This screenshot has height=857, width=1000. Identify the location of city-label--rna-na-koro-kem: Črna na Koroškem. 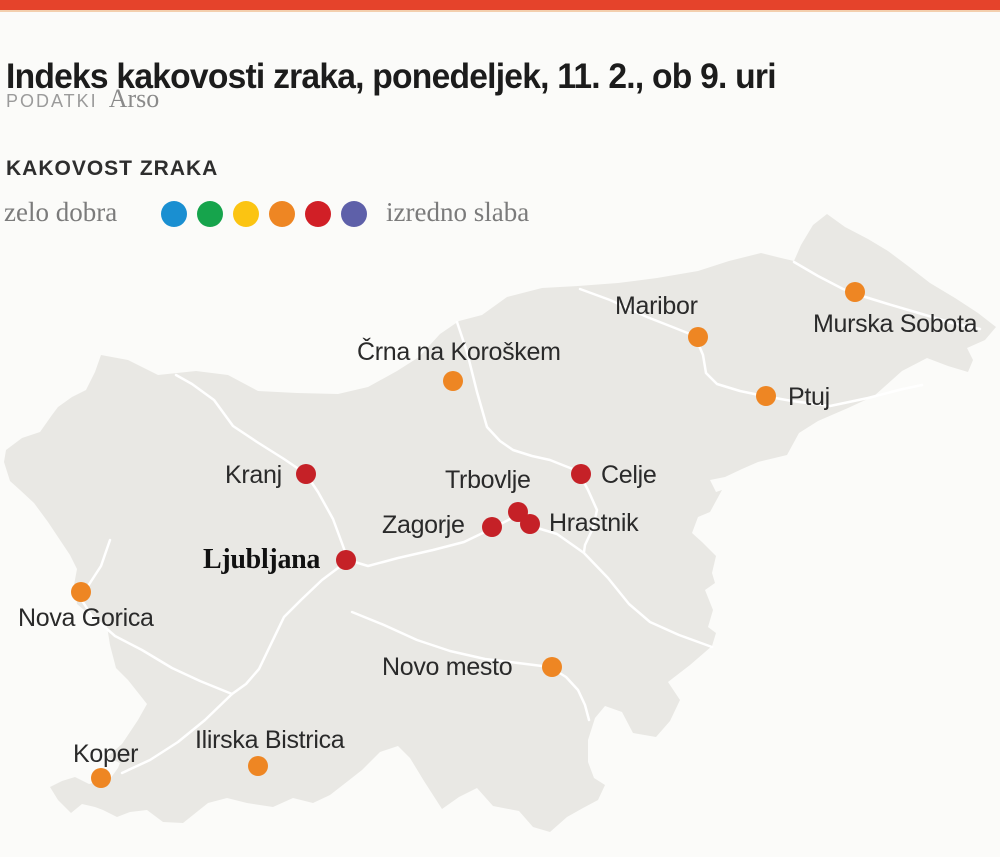
(459, 352).